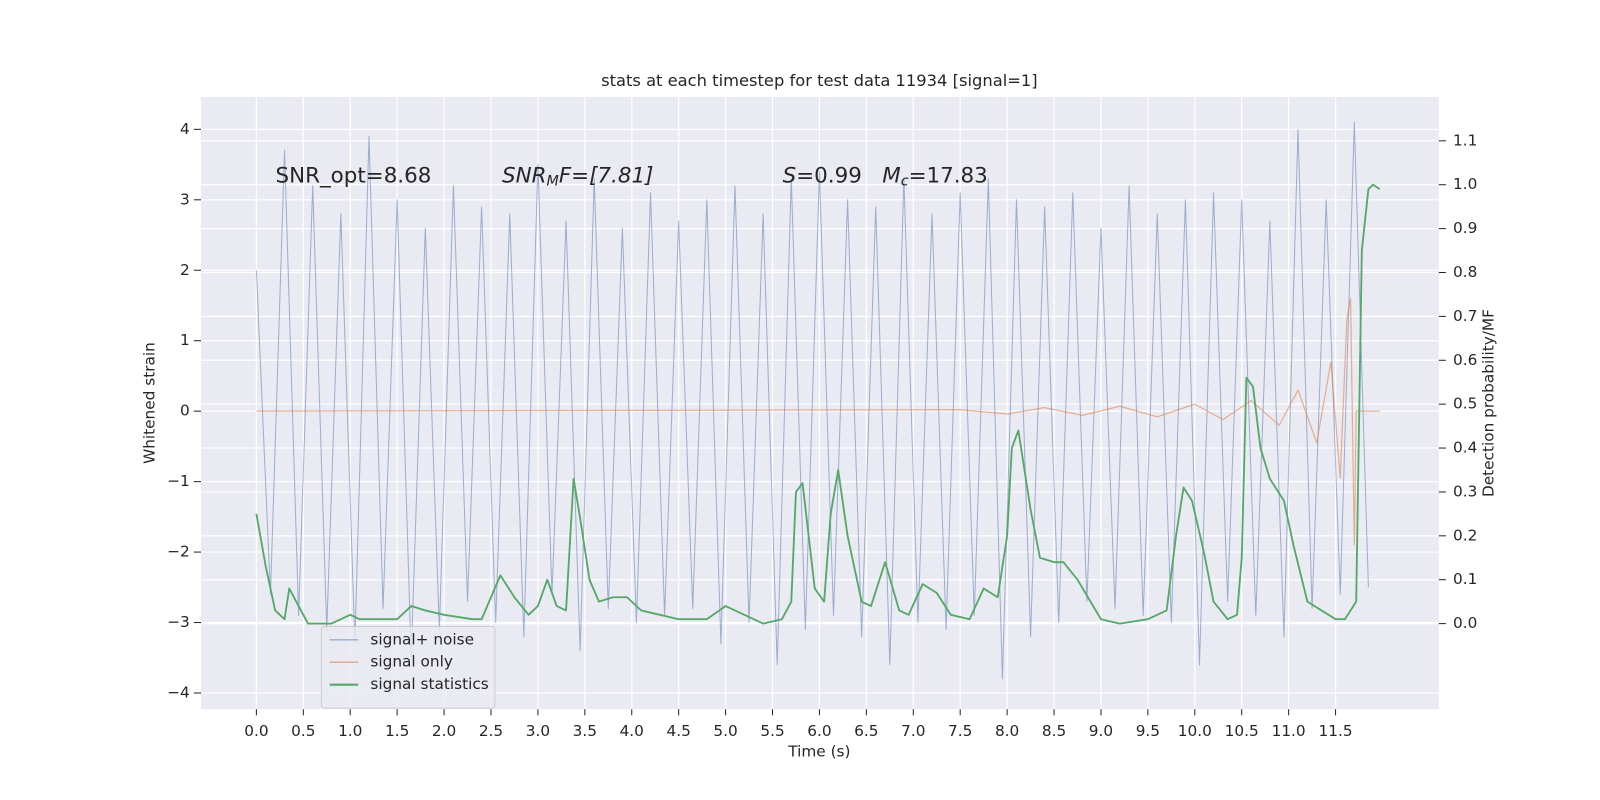  I want to click on x-tick-label: 1.5, so click(397, 731).